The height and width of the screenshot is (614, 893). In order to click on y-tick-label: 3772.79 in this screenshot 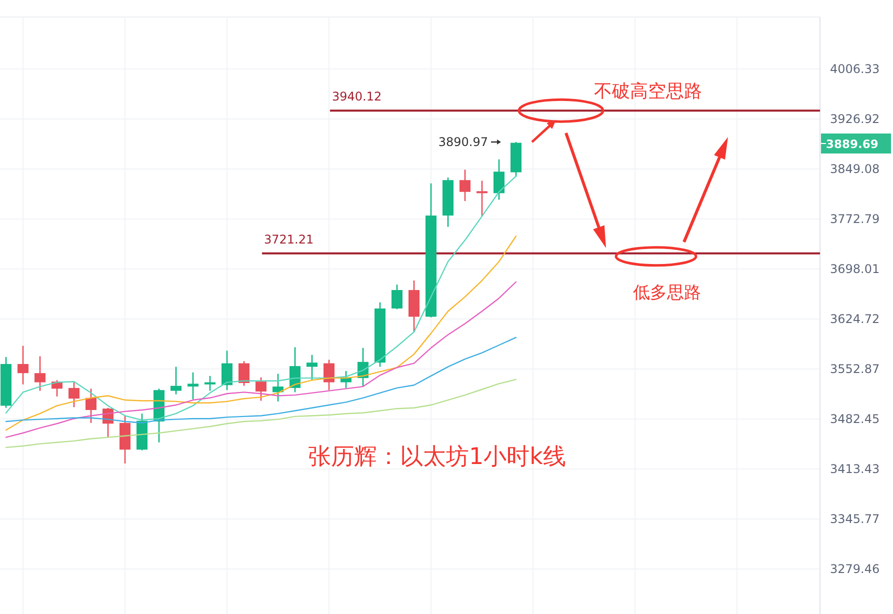, I will do `click(855, 219)`.